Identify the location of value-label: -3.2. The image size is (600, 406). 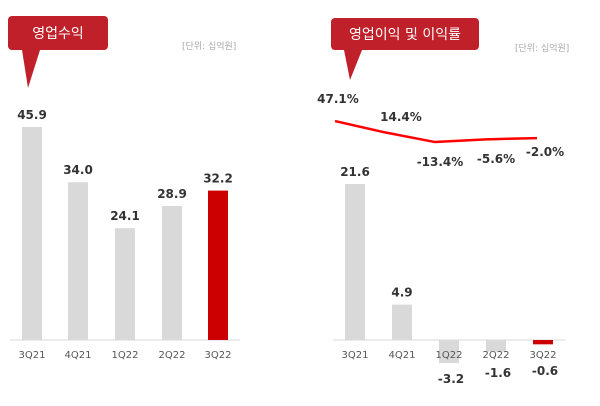
(451, 379).